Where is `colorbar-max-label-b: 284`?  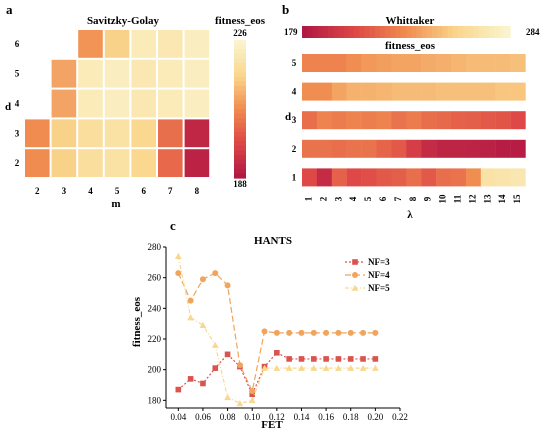
colorbar-max-label-b: 284 is located at coordinates (533, 32).